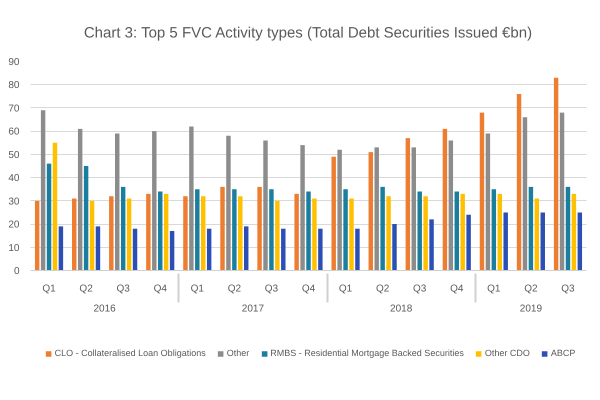  Describe the element at coordinates (14, 248) in the screenshot. I see `y-tick-label: 10` at that location.